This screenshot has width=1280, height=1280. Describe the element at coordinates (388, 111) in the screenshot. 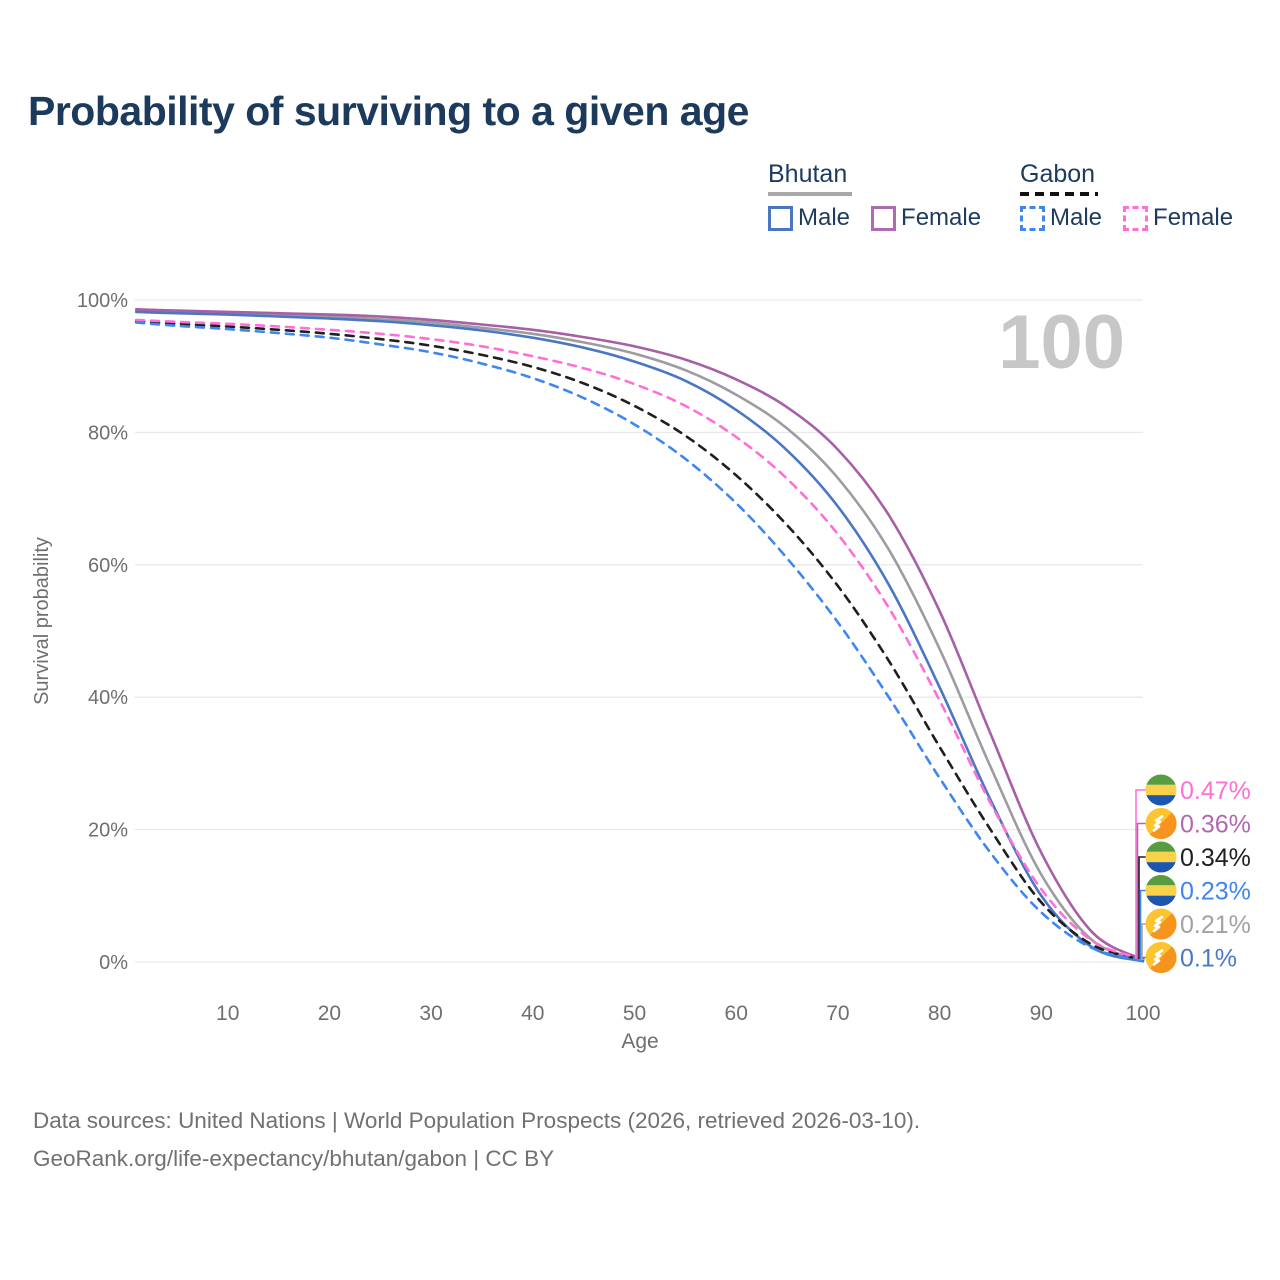

I see `page-title: Probability of surviving to a given age` at that location.